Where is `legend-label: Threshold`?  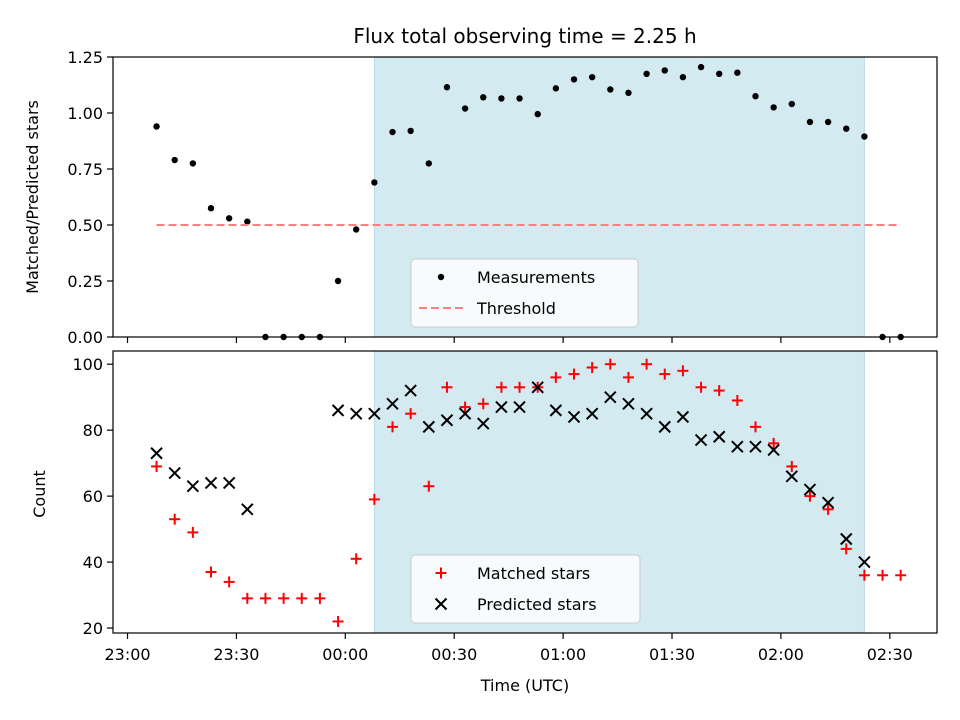 legend-label: Threshold is located at coordinates (516, 308).